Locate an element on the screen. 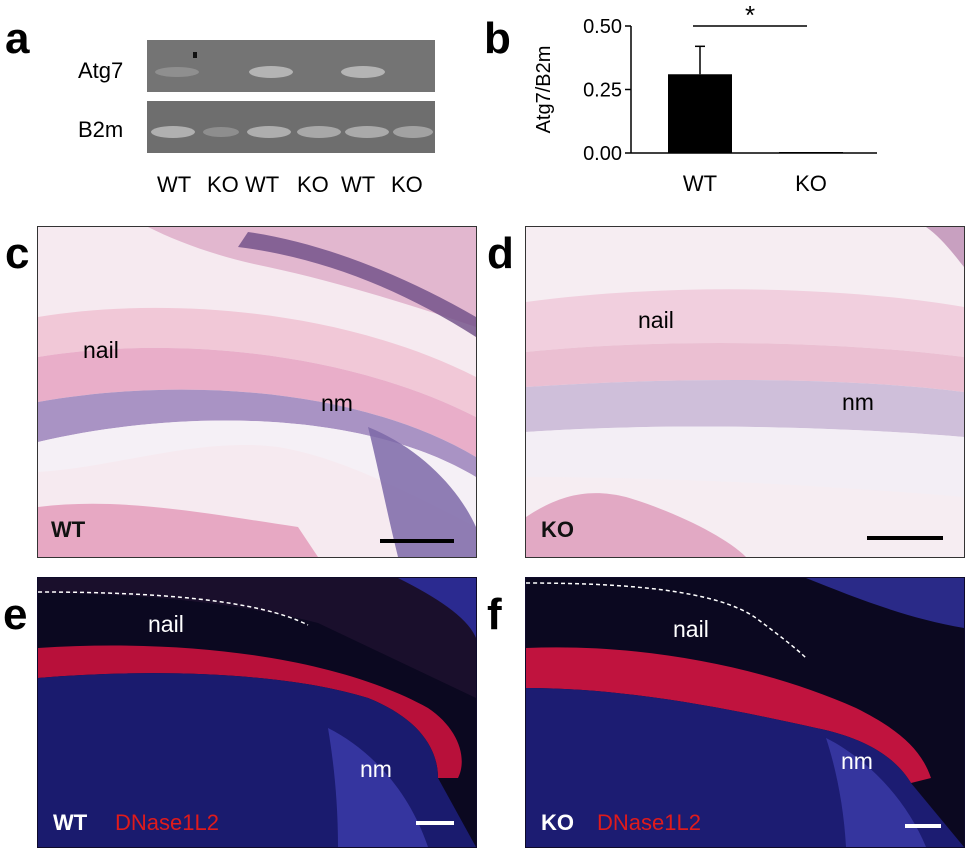 Image resolution: width=969 pixels, height=853 pixels. gel-image-atg7 is located at coordinates (291, 66).